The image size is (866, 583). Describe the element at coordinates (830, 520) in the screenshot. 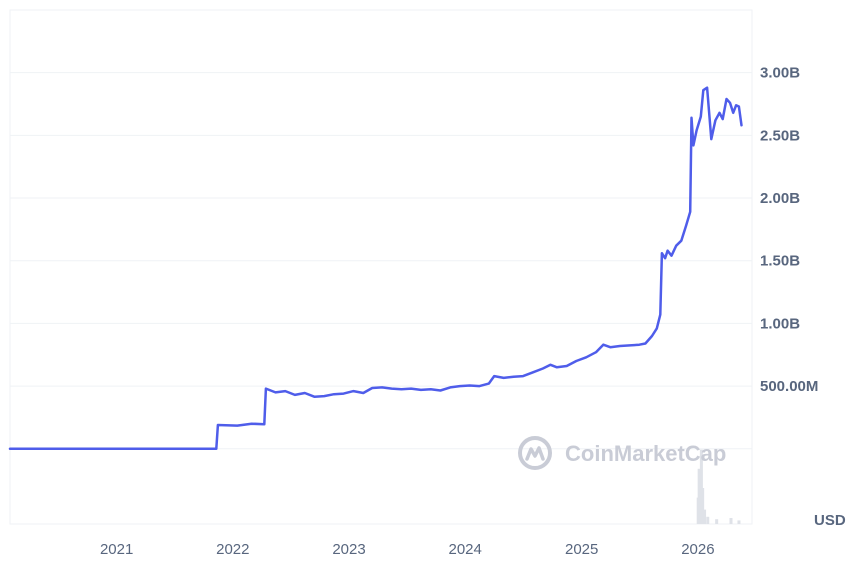

I see `currency-label: USD` at that location.